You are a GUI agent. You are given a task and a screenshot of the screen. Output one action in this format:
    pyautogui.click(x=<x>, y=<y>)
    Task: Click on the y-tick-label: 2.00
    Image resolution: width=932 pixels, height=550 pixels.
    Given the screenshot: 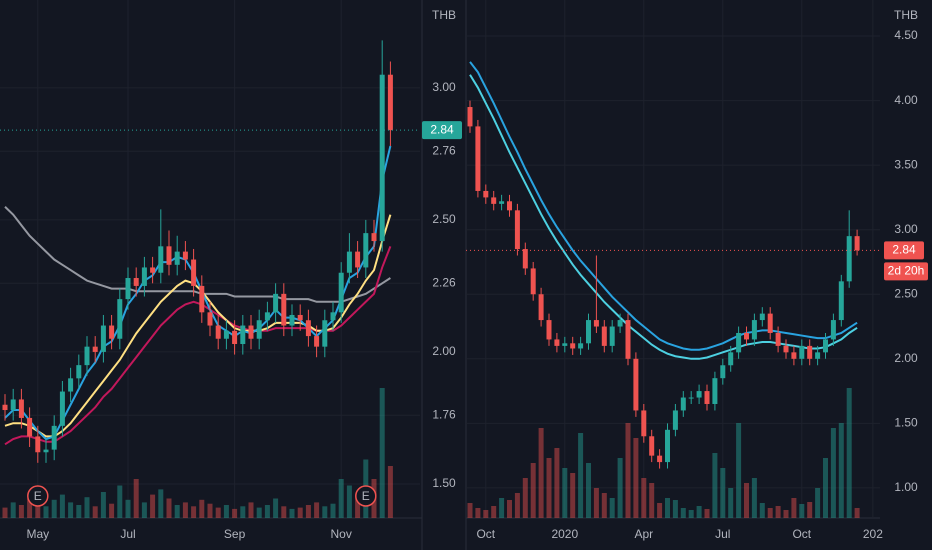 What is the action you would take?
    pyautogui.click(x=906, y=358)
    